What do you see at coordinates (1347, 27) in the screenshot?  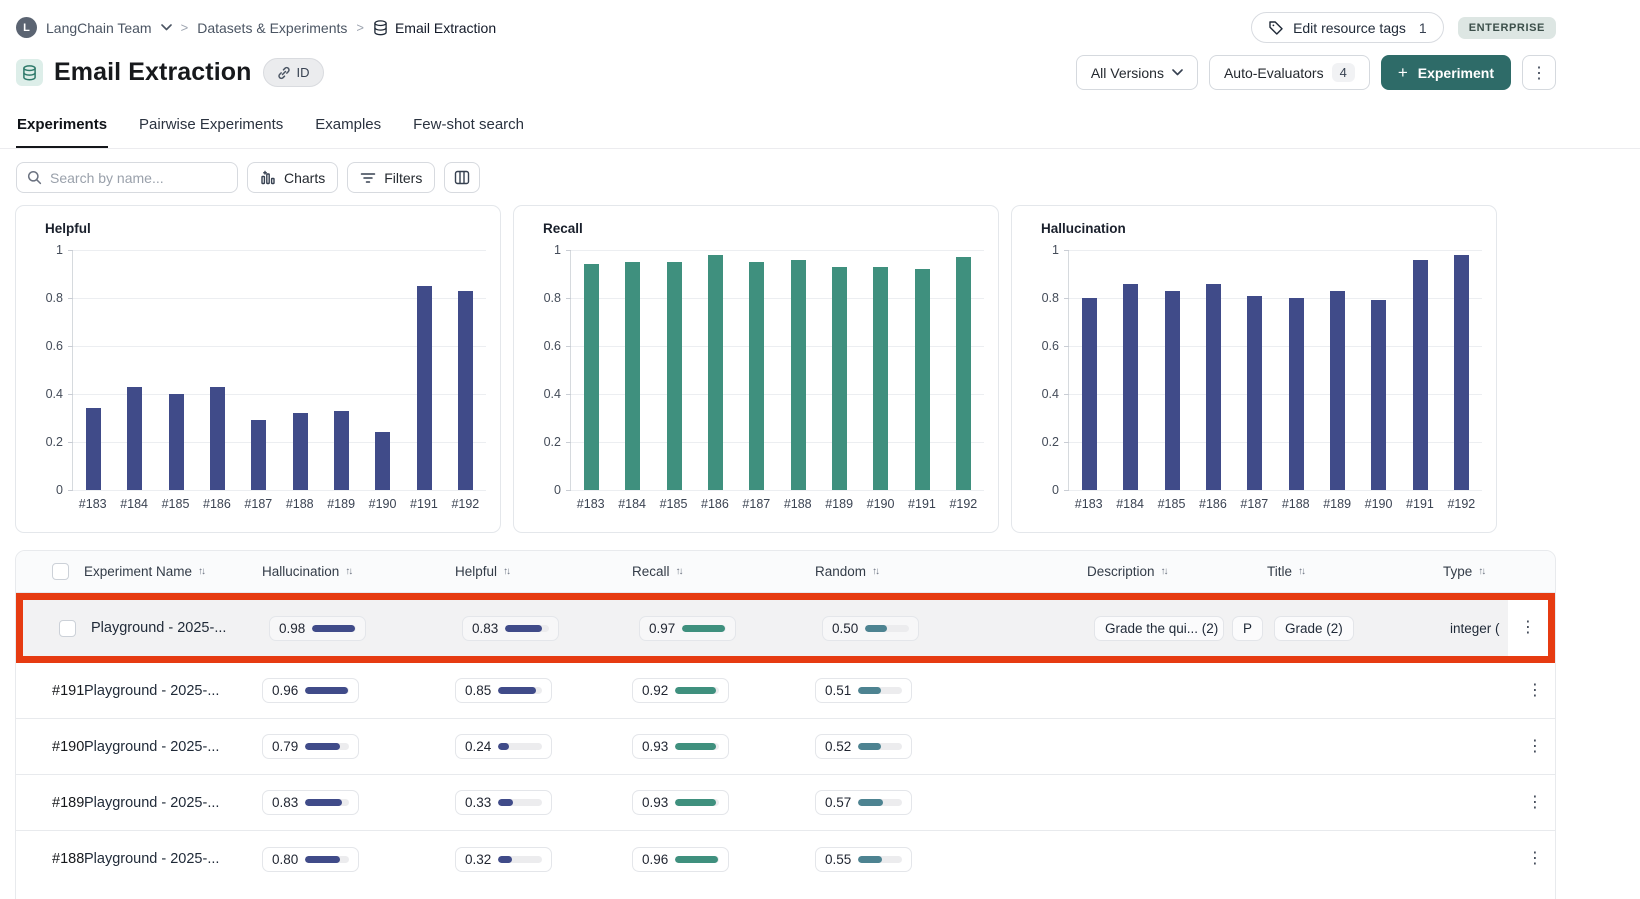 I see `edit-resource-tags-button: Edit resource tags 1` at bounding box center [1347, 27].